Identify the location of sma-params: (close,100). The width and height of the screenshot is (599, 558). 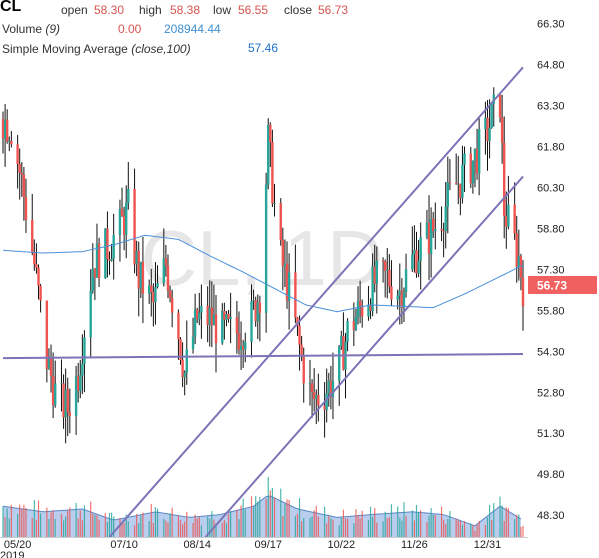
(161, 49).